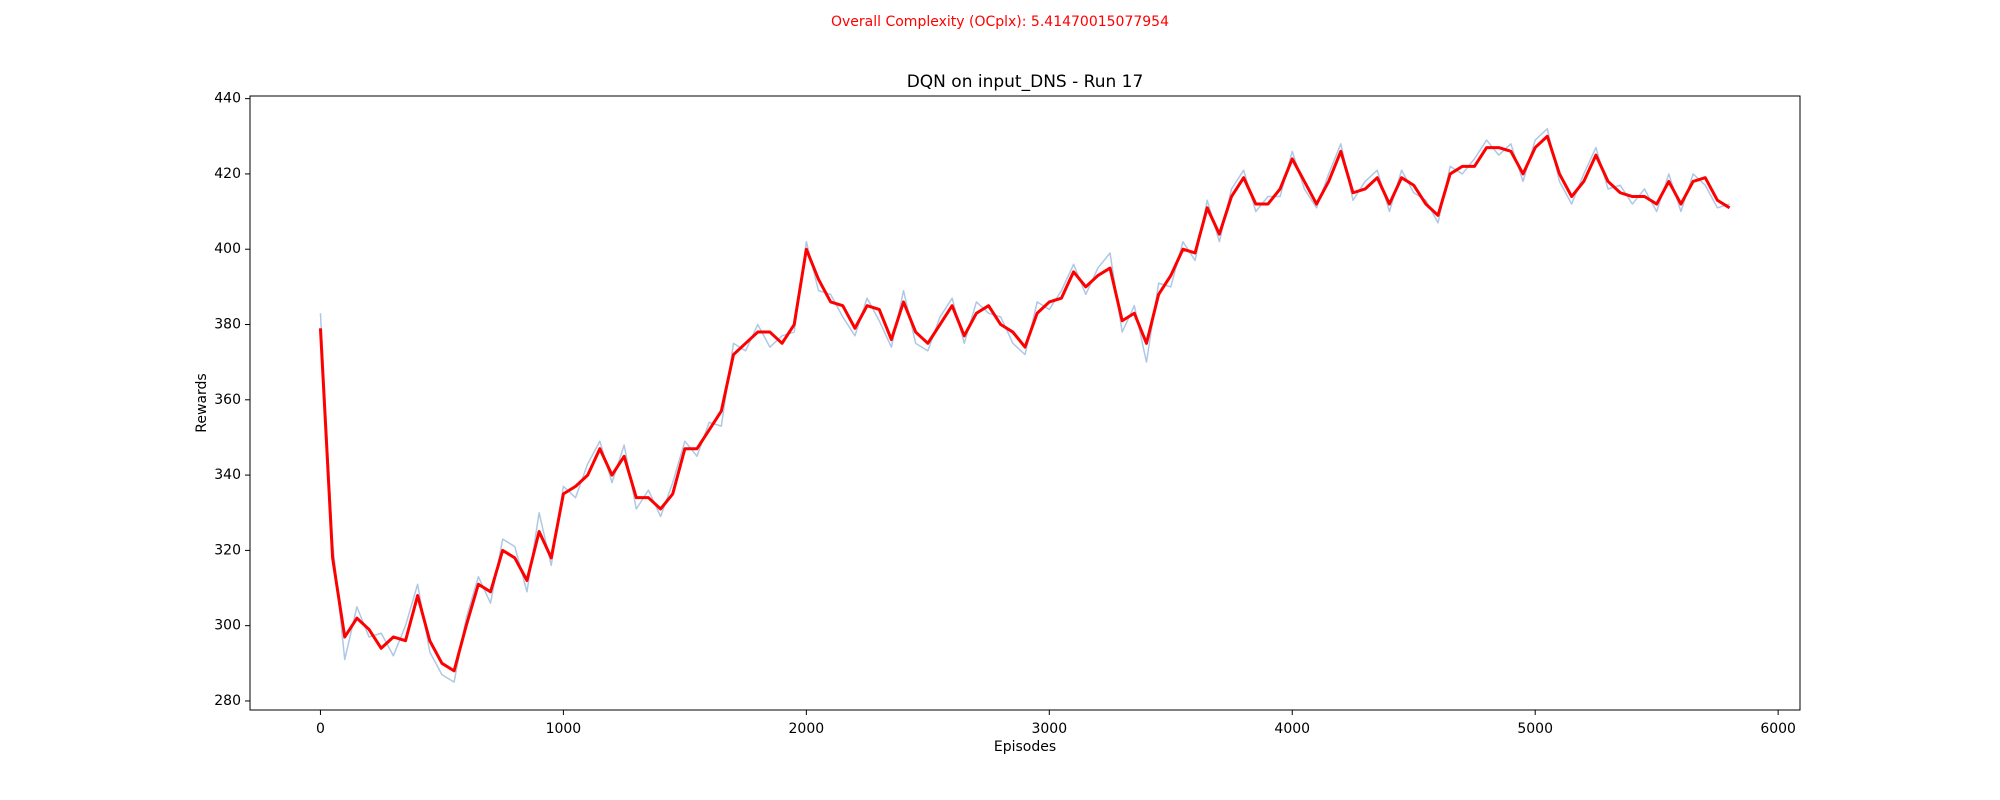 This screenshot has height=800, width=2000. I want to click on x-tick-label: 5000, so click(1535, 729).